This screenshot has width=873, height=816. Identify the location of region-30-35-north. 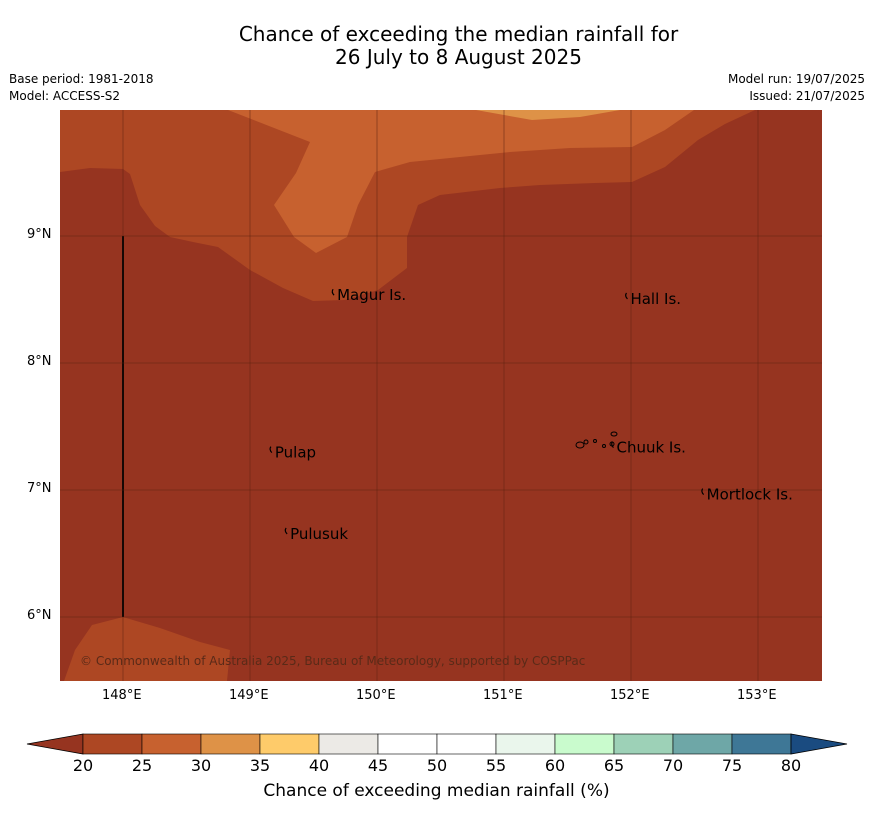
(377, 181).